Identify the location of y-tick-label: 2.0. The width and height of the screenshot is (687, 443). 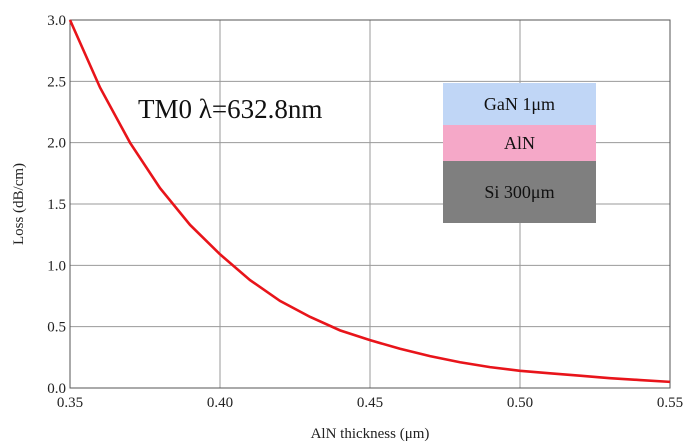
(56, 144).